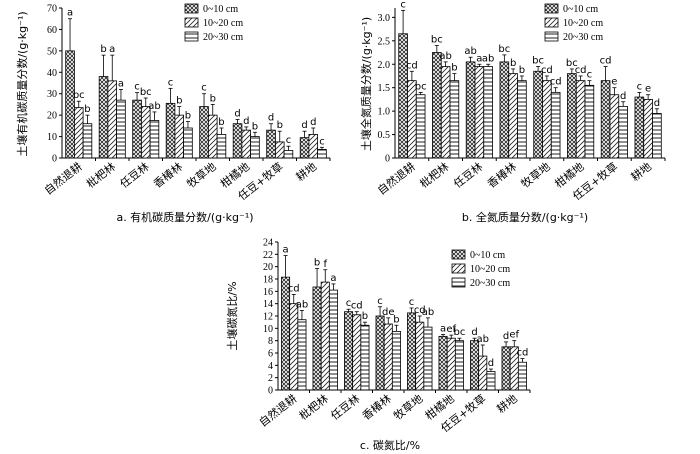 This screenshot has height=454, width=700. What do you see at coordinates (648, 89) in the screenshot?
I see `significance-label: e` at bounding box center [648, 89].